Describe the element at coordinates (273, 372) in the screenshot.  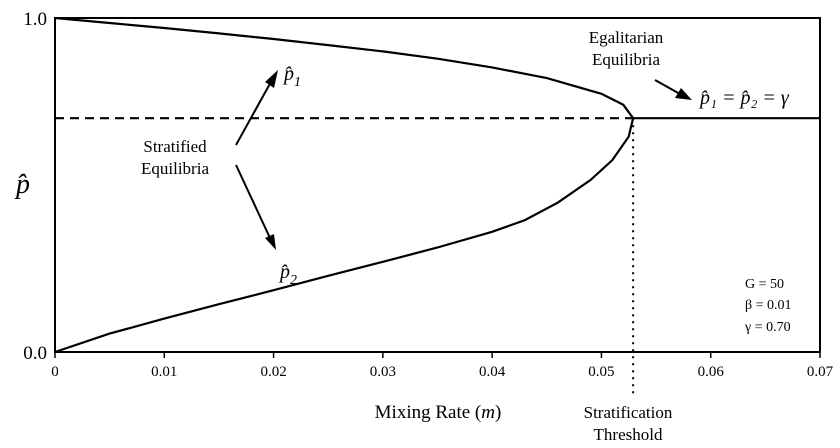
I see `x-tick-label: 0.02` at that location.